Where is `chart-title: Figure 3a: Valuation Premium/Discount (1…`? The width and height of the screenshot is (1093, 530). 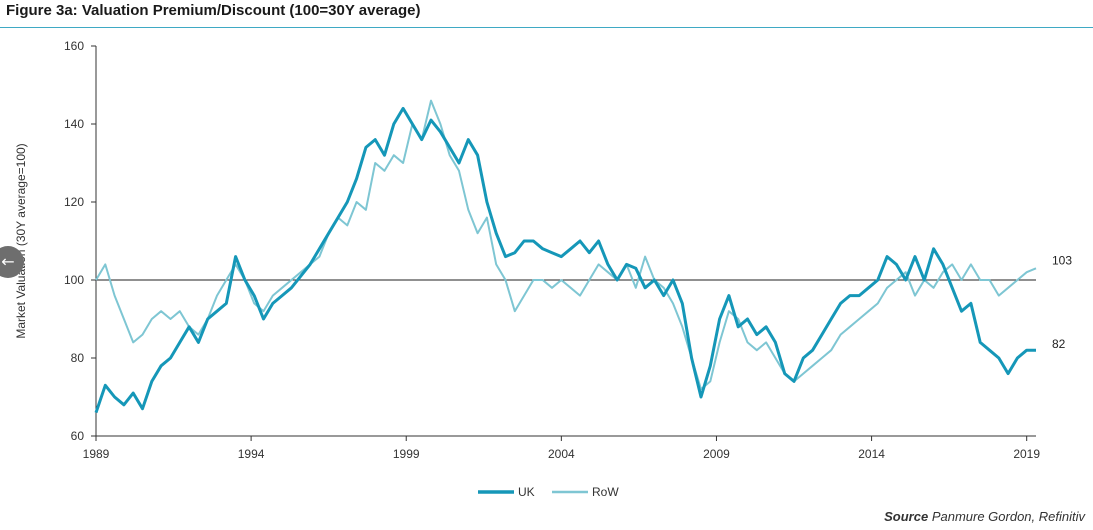 chart-title: Figure 3a: Valuation Premium/Discount (1… is located at coordinates (213, 10).